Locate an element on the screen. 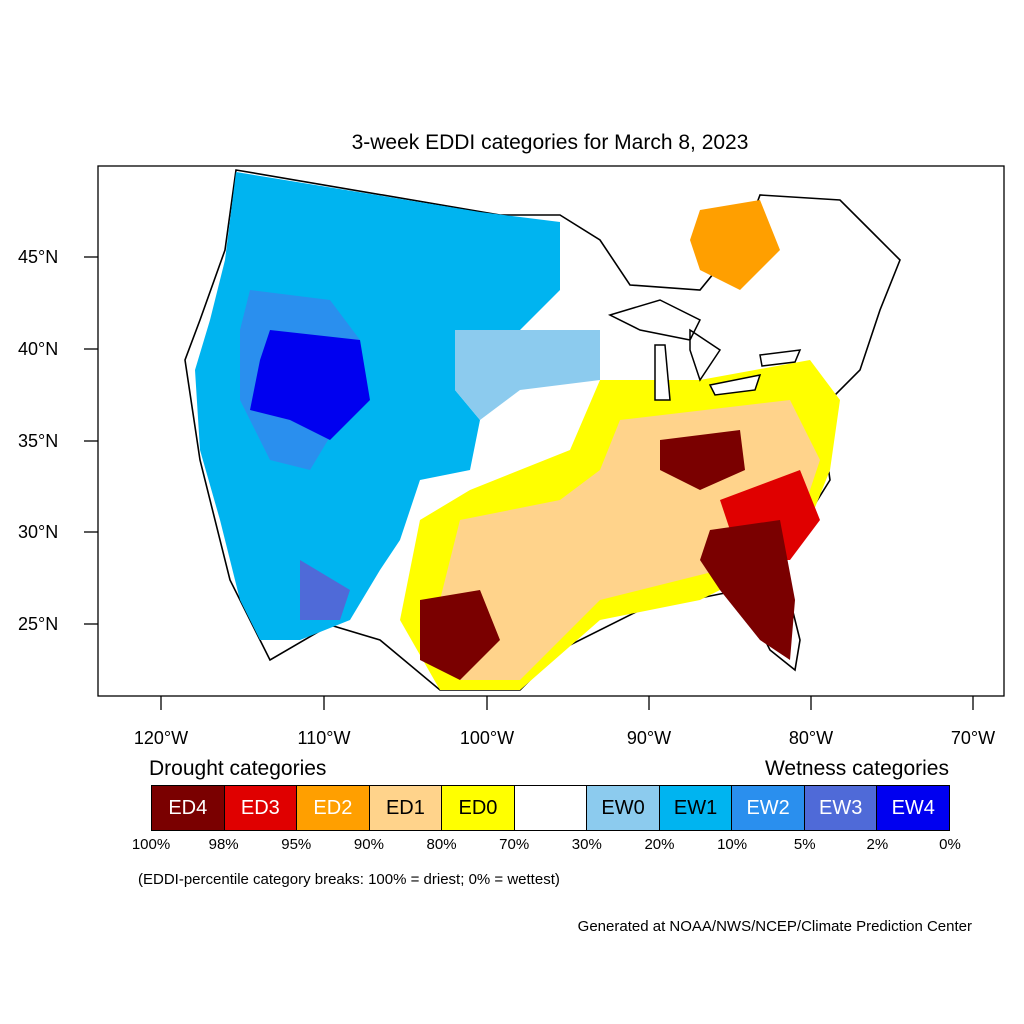 The height and width of the screenshot is (1024, 1024). percentile-label: 80% is located at coordinates (441, 844).